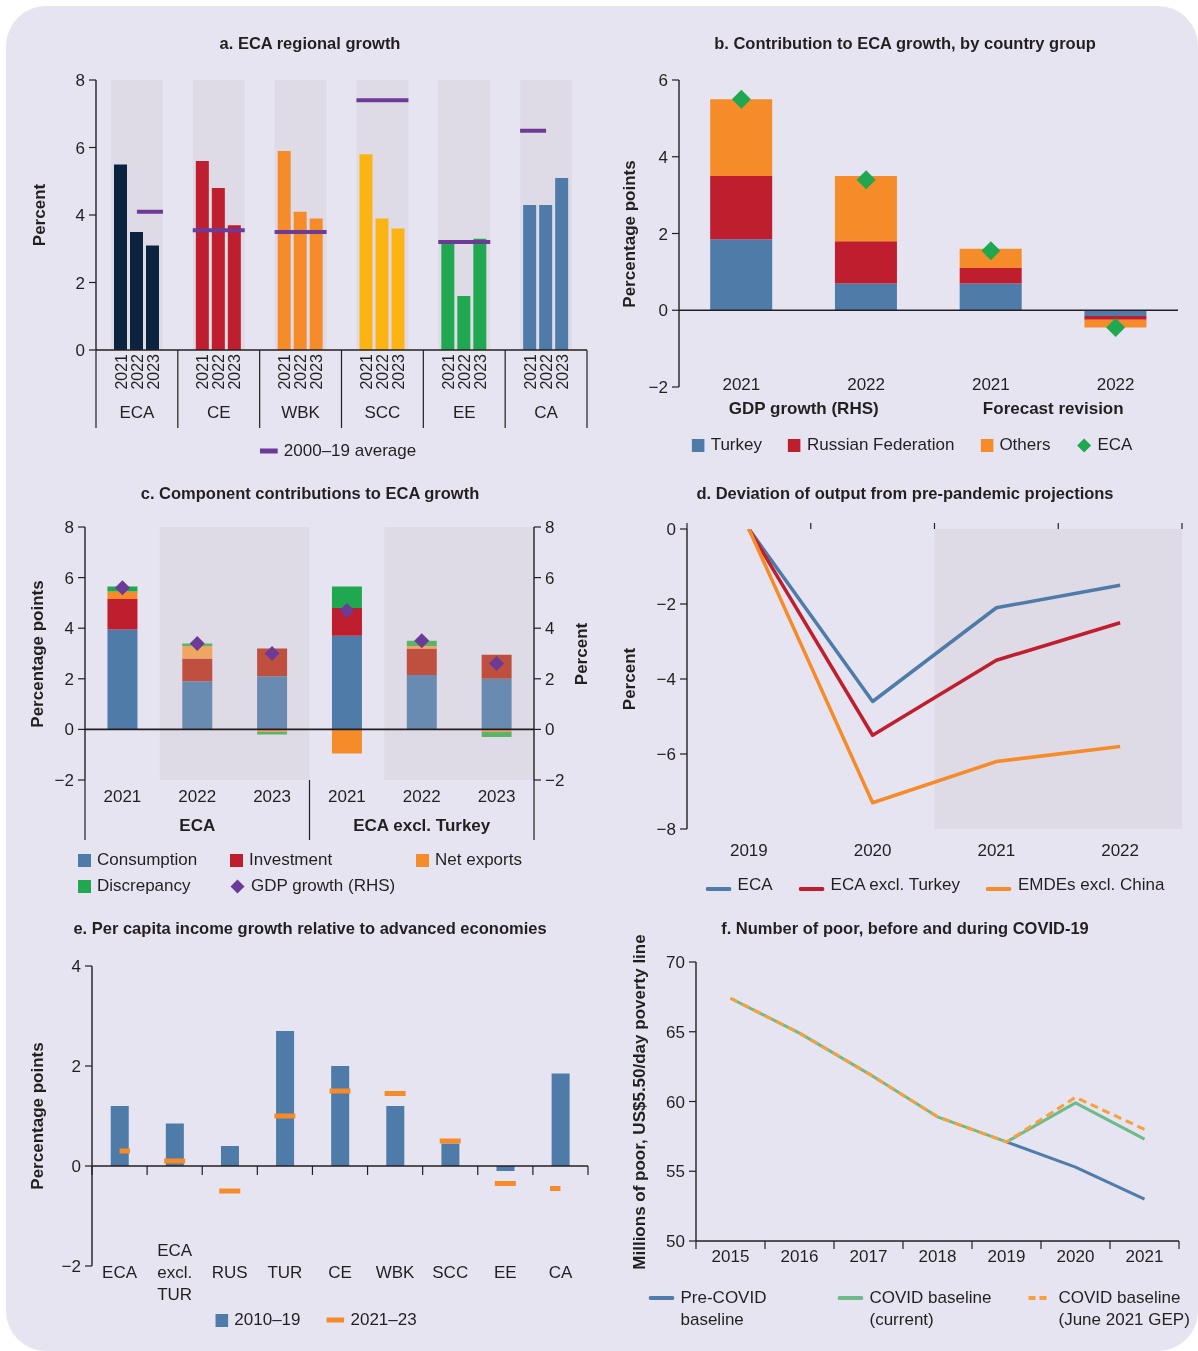 The image size is (1198, 1351). I want to click on legend-label: Discrepancy, so click(144, 886).